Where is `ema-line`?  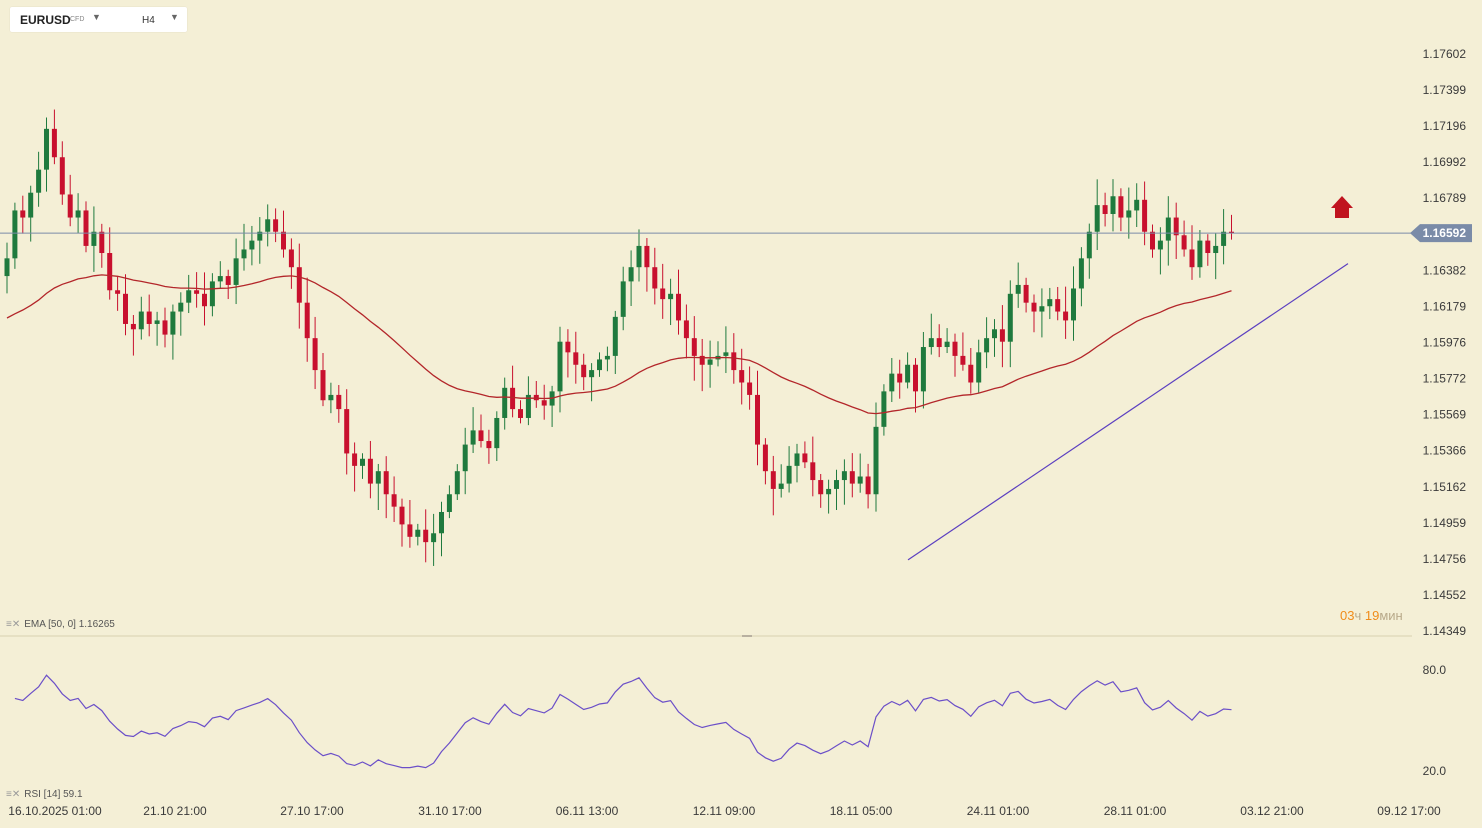 ema-line is located at coordinates (619, 344).